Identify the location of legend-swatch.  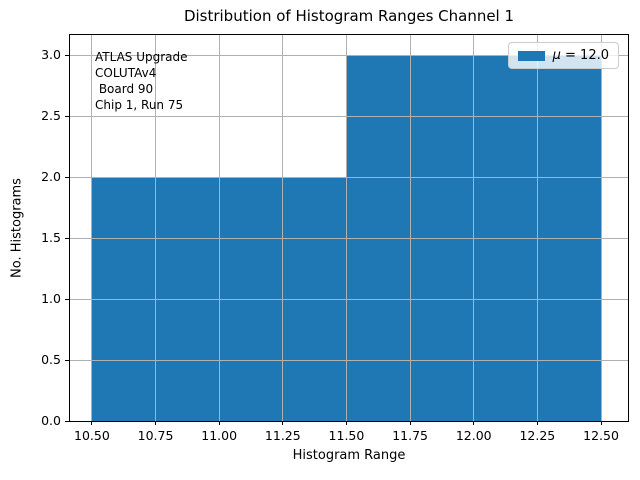
(531, 55).